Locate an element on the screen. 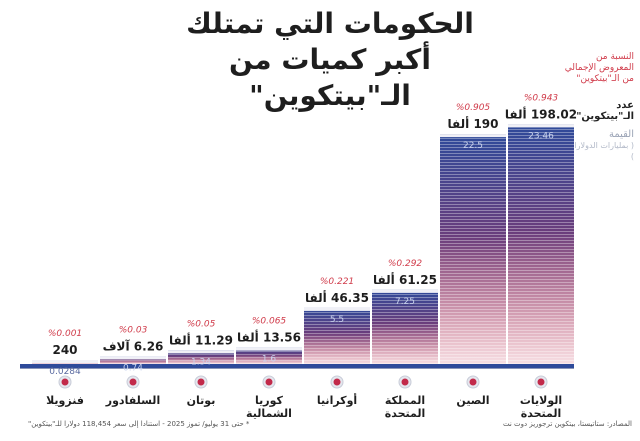 This screenshot has width=640, height=441. count-label: 11.29 ألفا is located at coordinates (201, 339).